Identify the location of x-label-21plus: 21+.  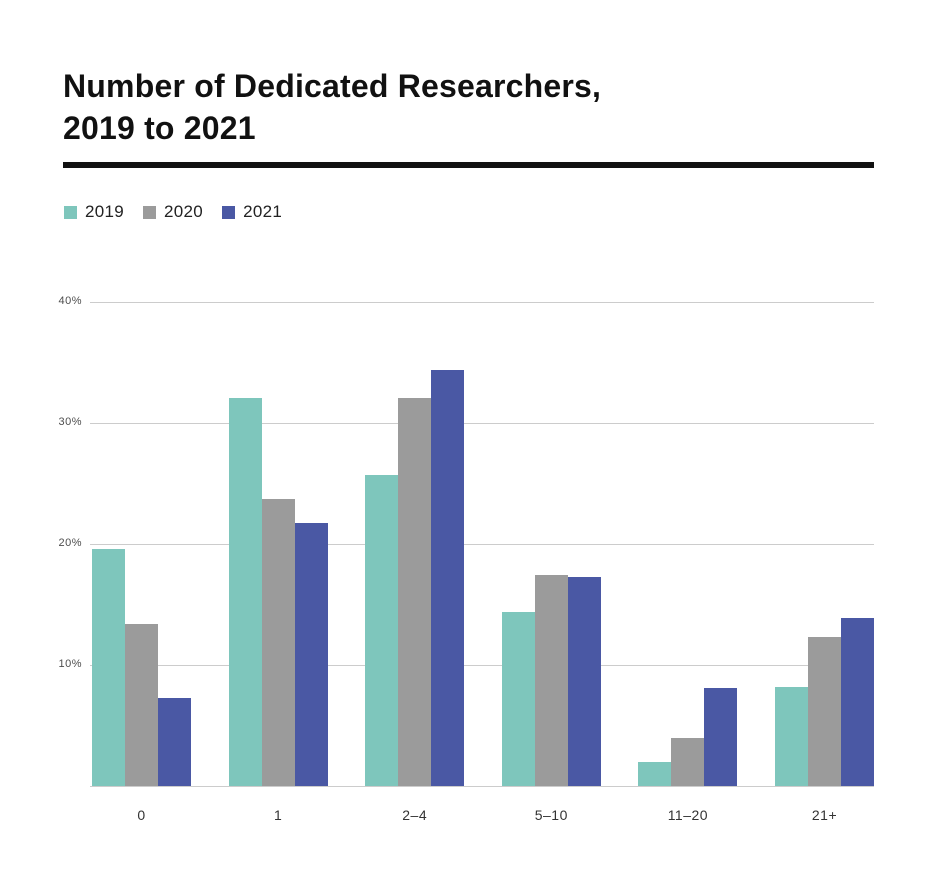
(824, 815).